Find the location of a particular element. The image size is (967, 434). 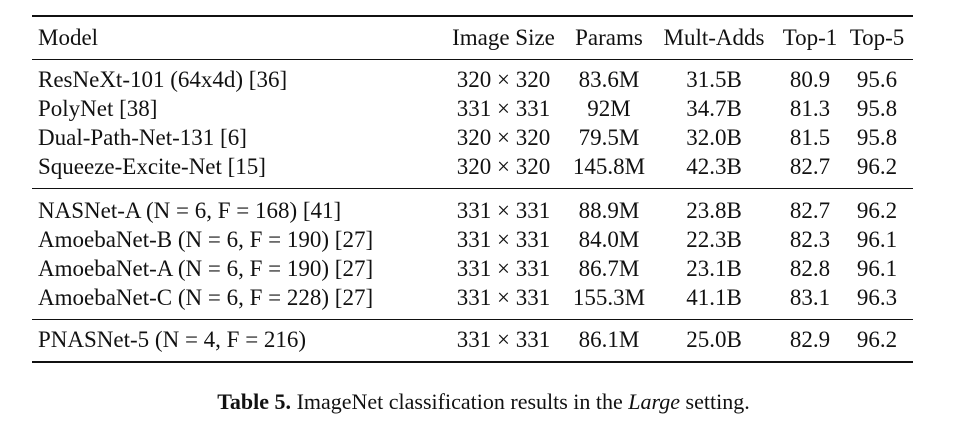

cell-top-1: 80.9 is located at coordinates (810, 79).